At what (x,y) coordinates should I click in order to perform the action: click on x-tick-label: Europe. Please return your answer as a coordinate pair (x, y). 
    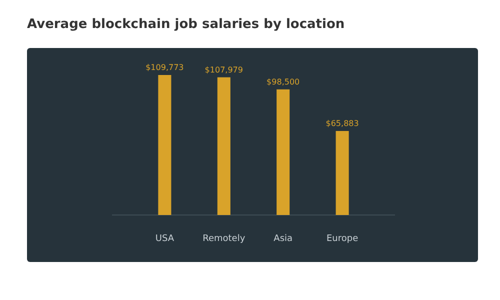
    Looking at the image, I should click on (342, 239).